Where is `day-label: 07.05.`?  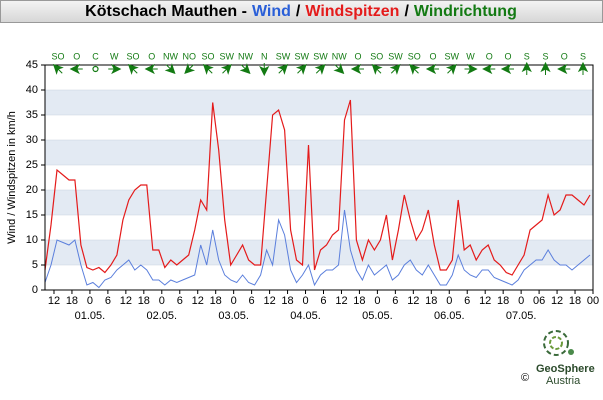 day-label: 07.05. is located at coordinates (521, 316).